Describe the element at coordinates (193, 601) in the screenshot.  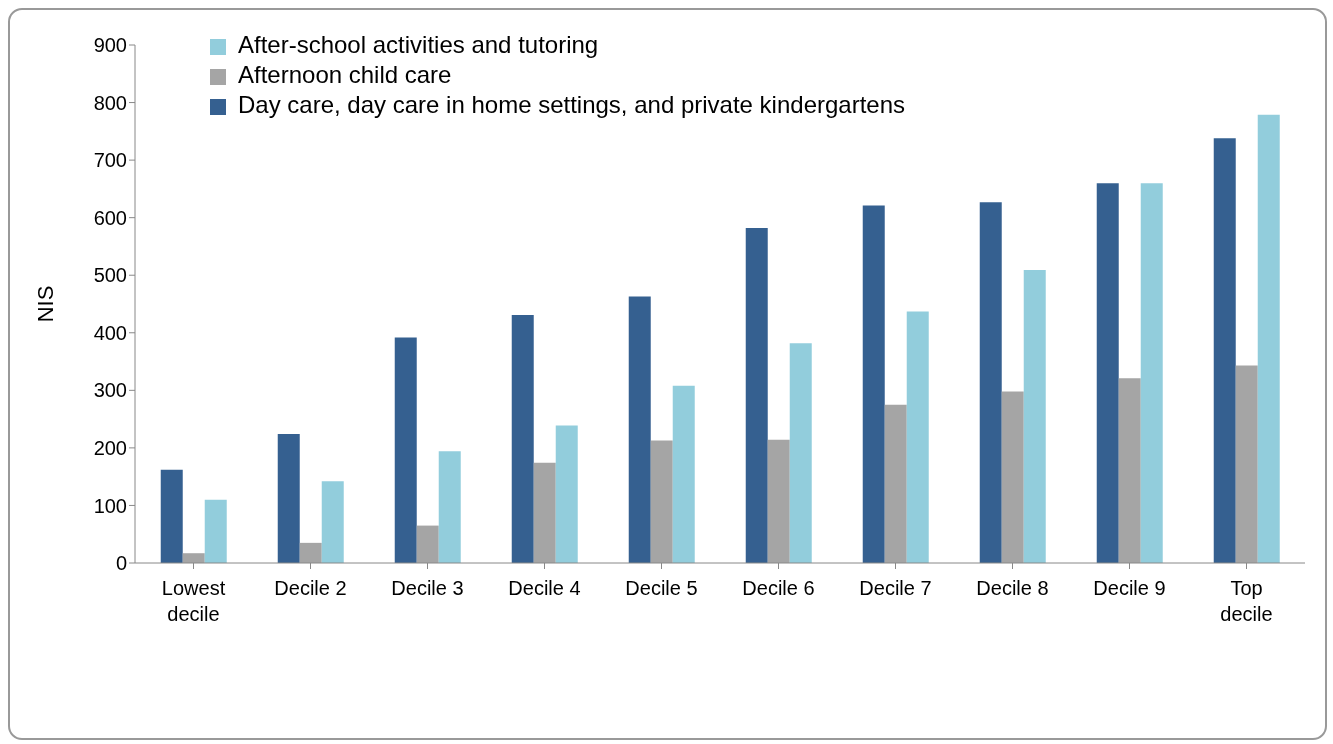
I see `x-tick-label: Lowest decile` at that location.